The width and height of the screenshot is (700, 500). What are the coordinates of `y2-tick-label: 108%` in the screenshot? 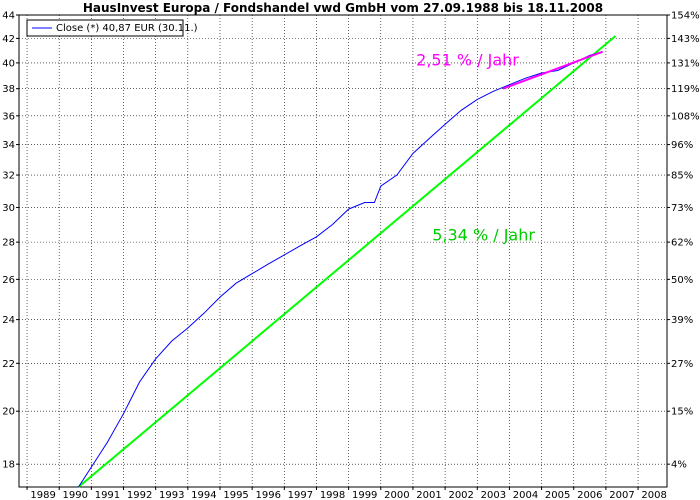 It's located at (685, 116).